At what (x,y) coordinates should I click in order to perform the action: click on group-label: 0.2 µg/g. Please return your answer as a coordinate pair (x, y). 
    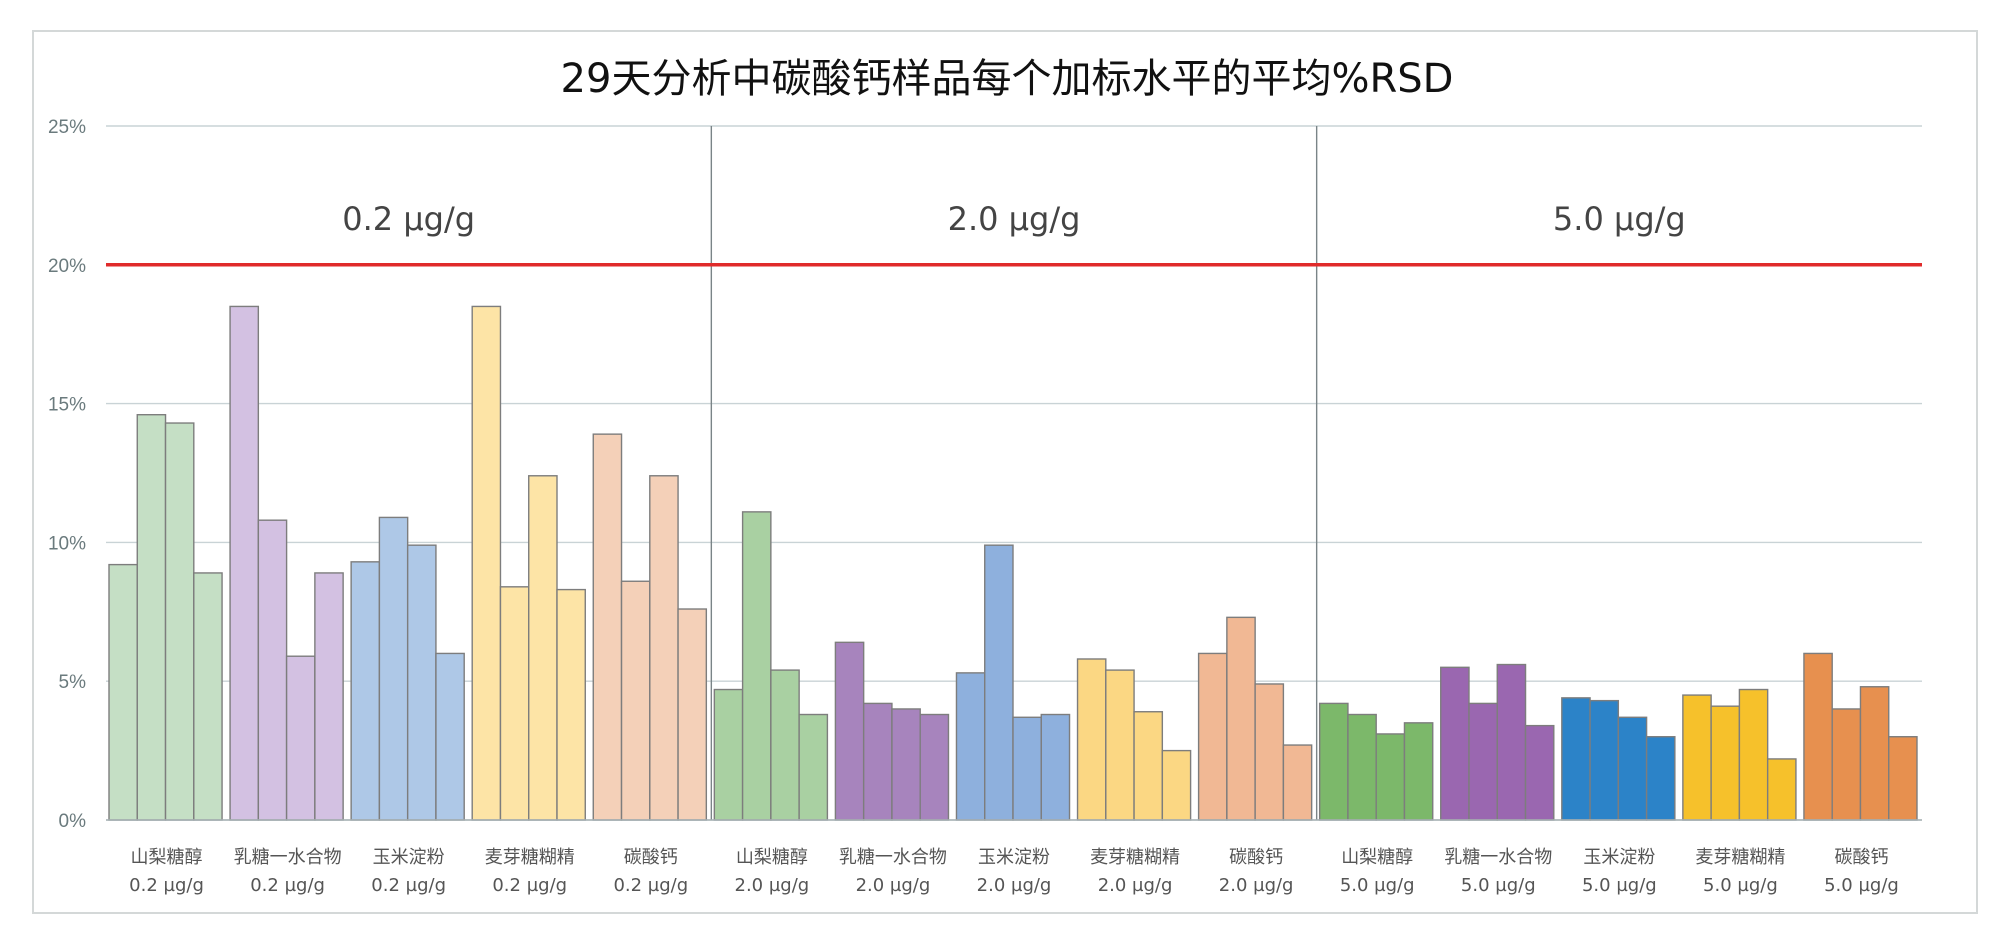
    Looking at the image, I should click on (408, 219).